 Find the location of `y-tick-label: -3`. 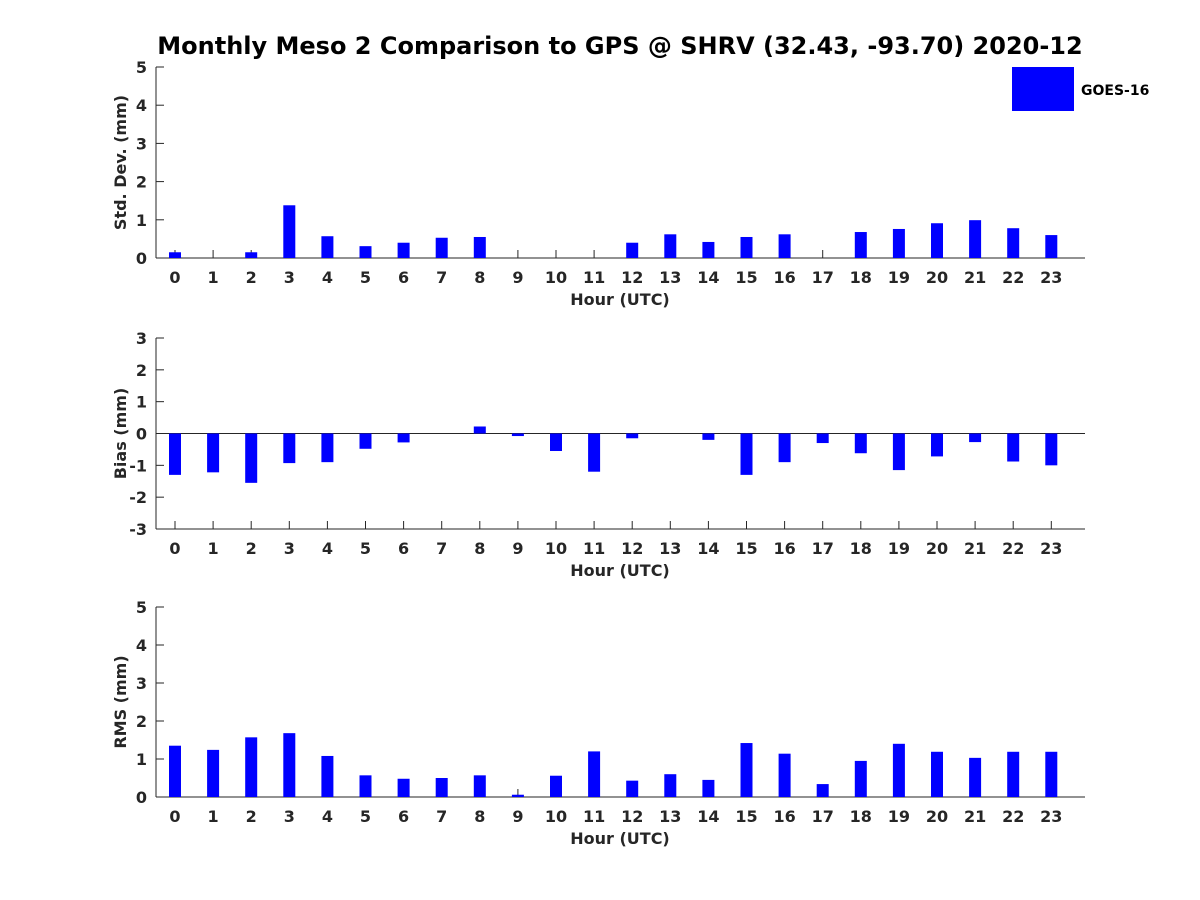

y-tick-label: -3 is located at coordinates (138, 529).